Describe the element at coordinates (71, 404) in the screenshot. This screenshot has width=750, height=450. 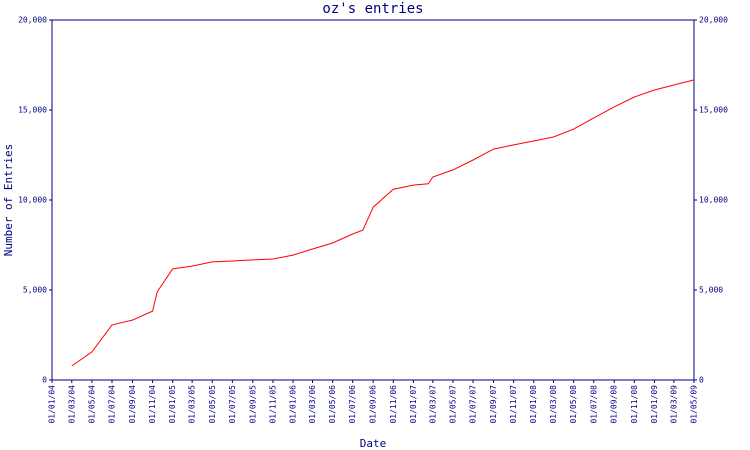
I see `x-tick-label: 01/03/04` at that location.